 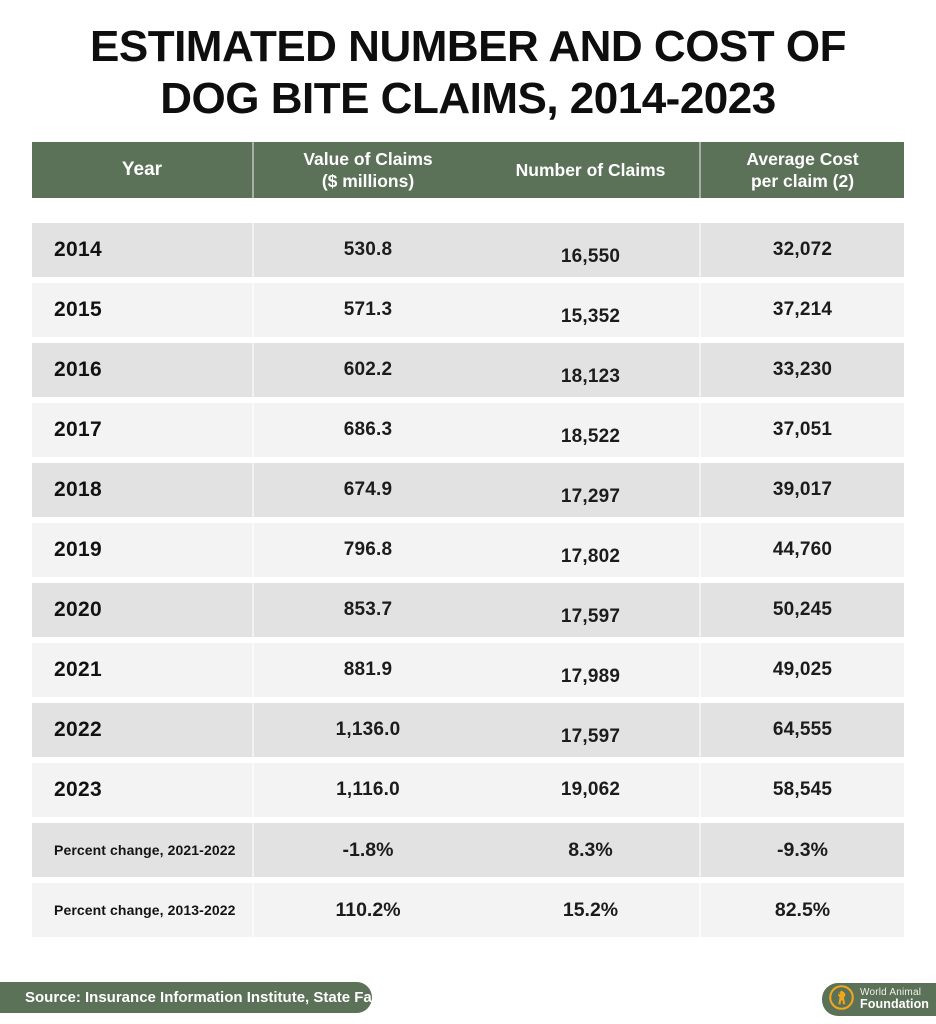 I want to click on avg-cost-cell: 58,545, so click(x=801, y=790).